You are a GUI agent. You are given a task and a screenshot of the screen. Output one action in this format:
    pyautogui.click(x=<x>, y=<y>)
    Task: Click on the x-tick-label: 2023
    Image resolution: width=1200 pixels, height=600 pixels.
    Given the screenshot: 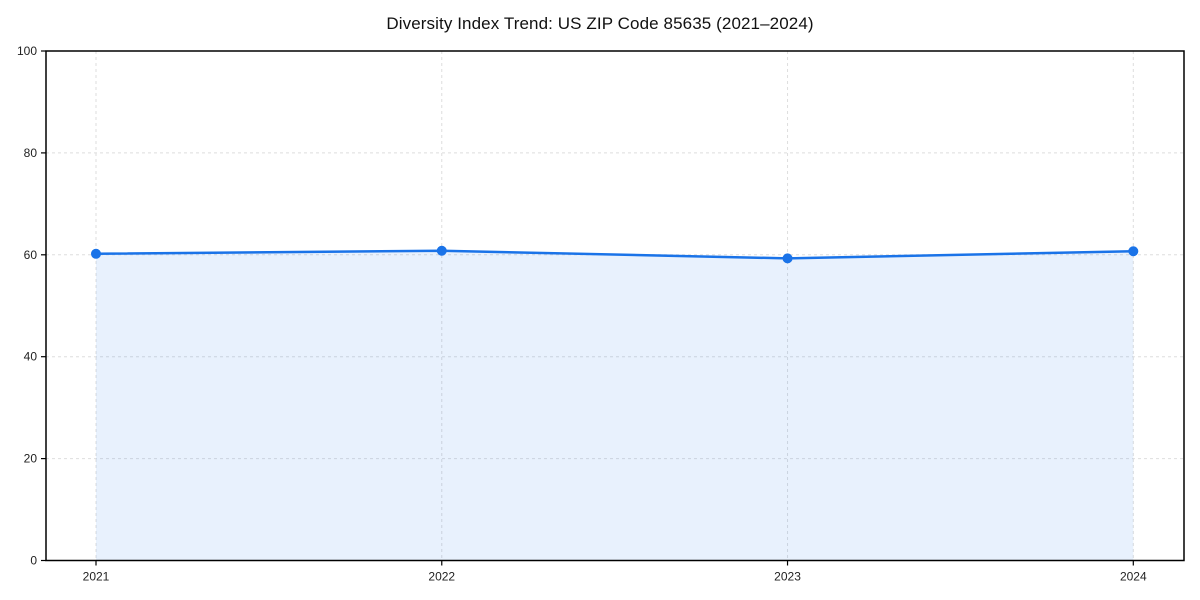 What is the action you would take?
    pyautogui.click(x=787, y=577)
    